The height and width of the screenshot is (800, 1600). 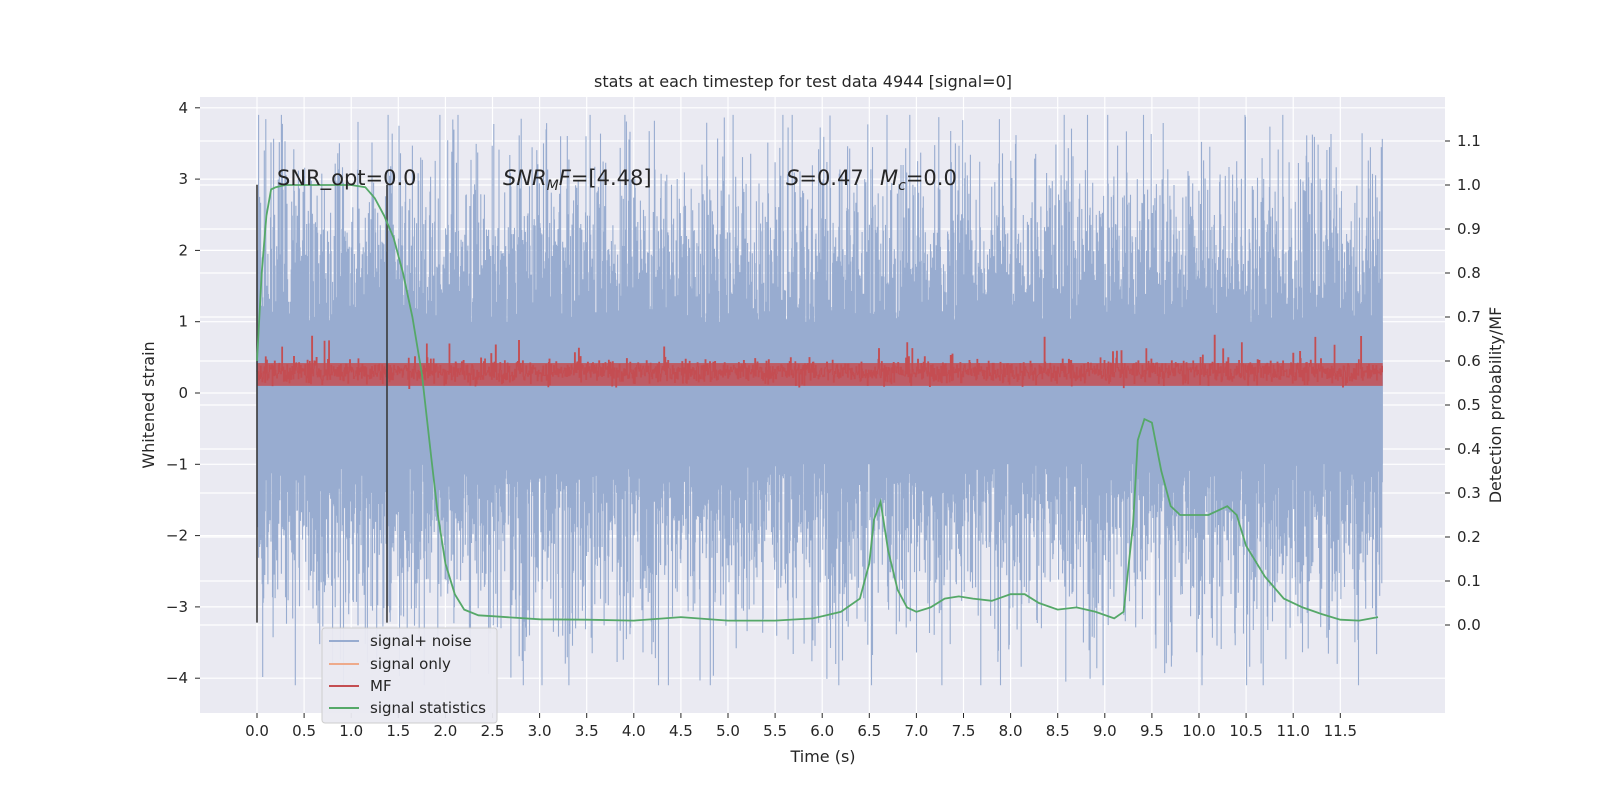 I want to click on y2-tick-label: 0.5, so click(x=1469, y=405).